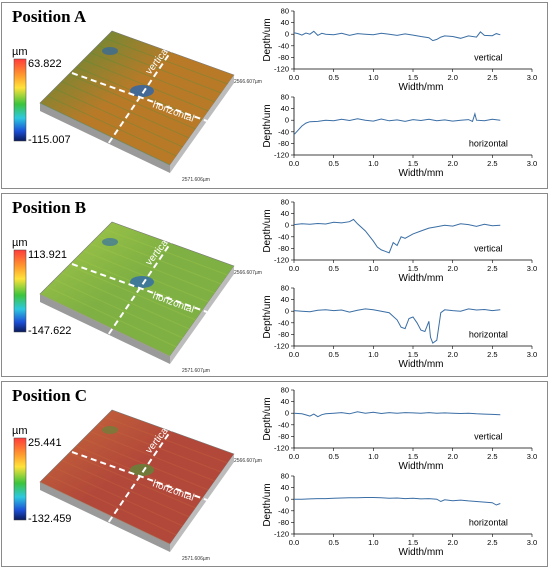  I want to click on panel-title: Position A, so click(49, 16).